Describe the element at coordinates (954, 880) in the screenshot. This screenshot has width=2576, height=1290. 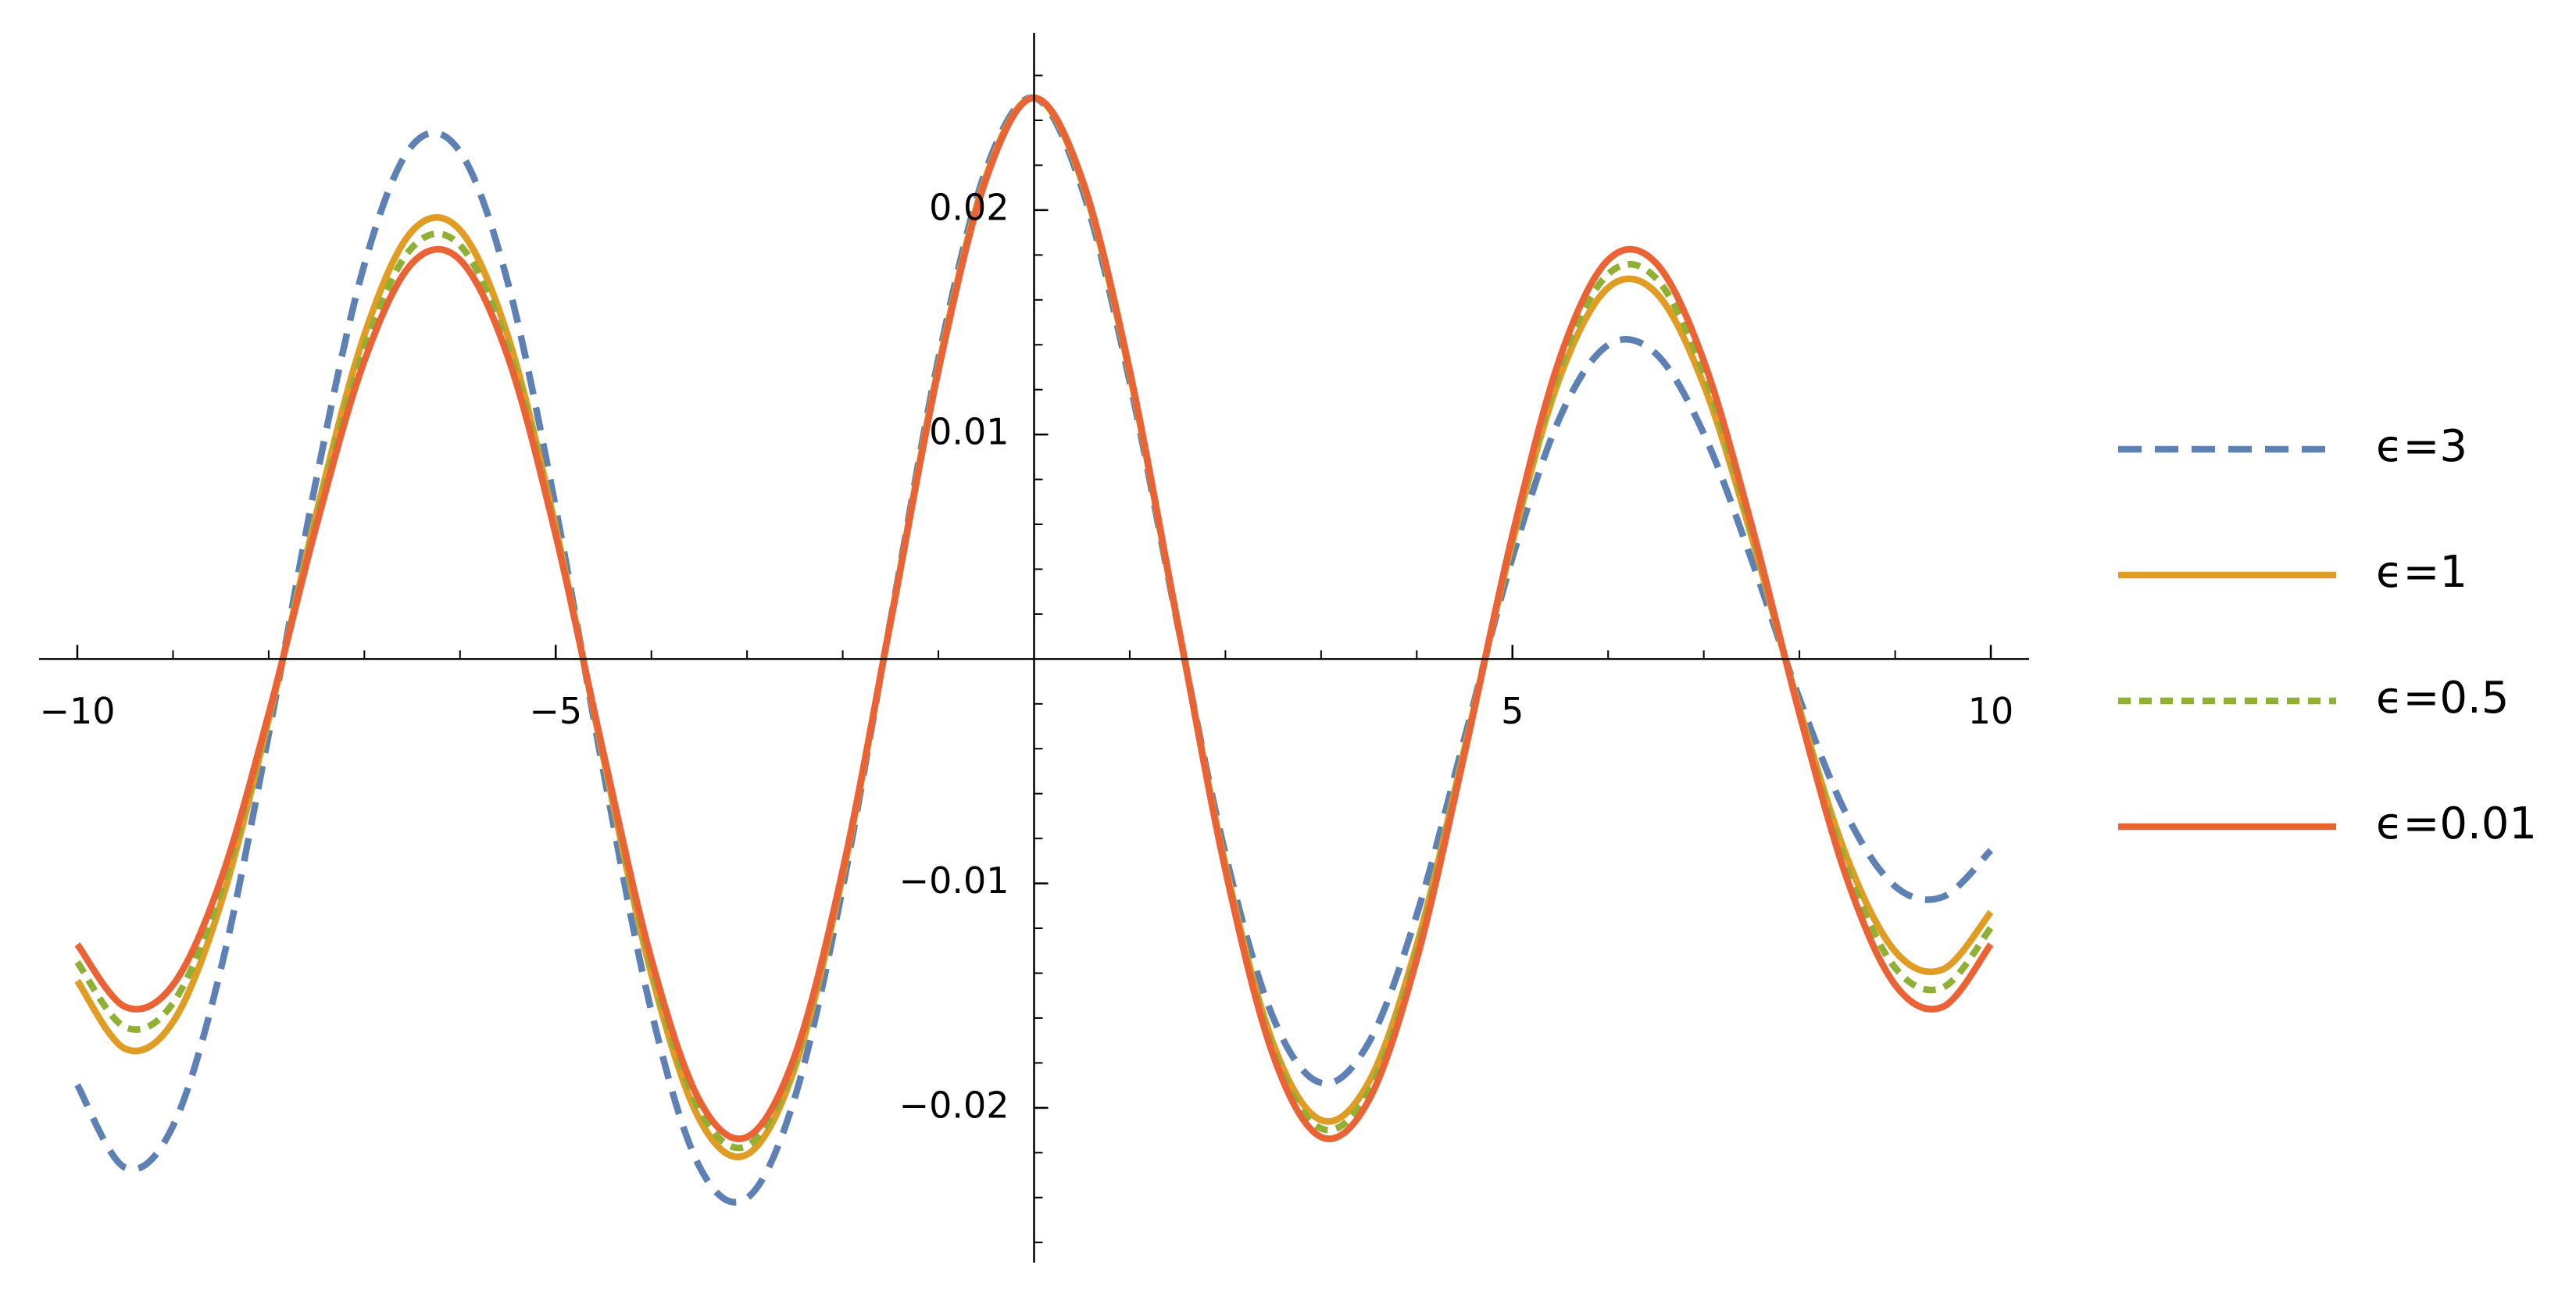
I see `y-tick-label: −0.01` at that location.